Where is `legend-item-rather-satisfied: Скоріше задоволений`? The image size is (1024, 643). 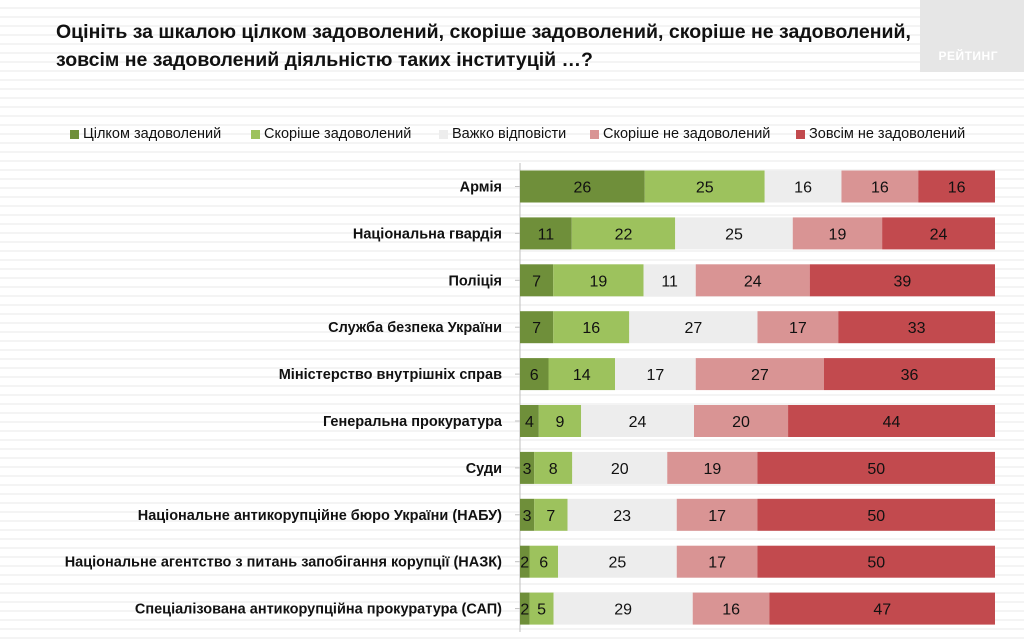
legend-item-rather-satisfied: Скоріше задоволений is located at coordinates (331, 134).